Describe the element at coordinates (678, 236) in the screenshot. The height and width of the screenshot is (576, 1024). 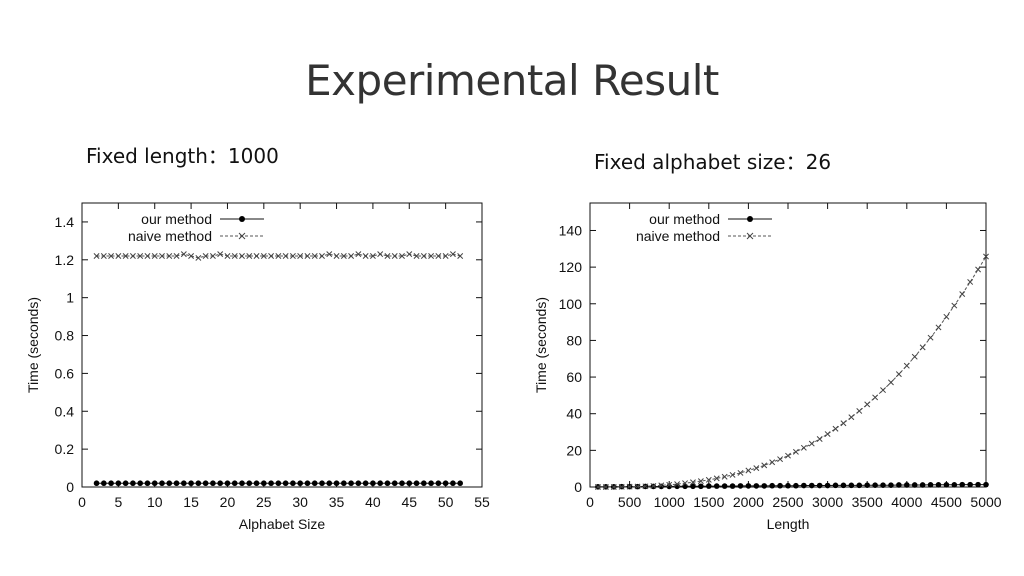
I see `legend-label: naive method` at that location.